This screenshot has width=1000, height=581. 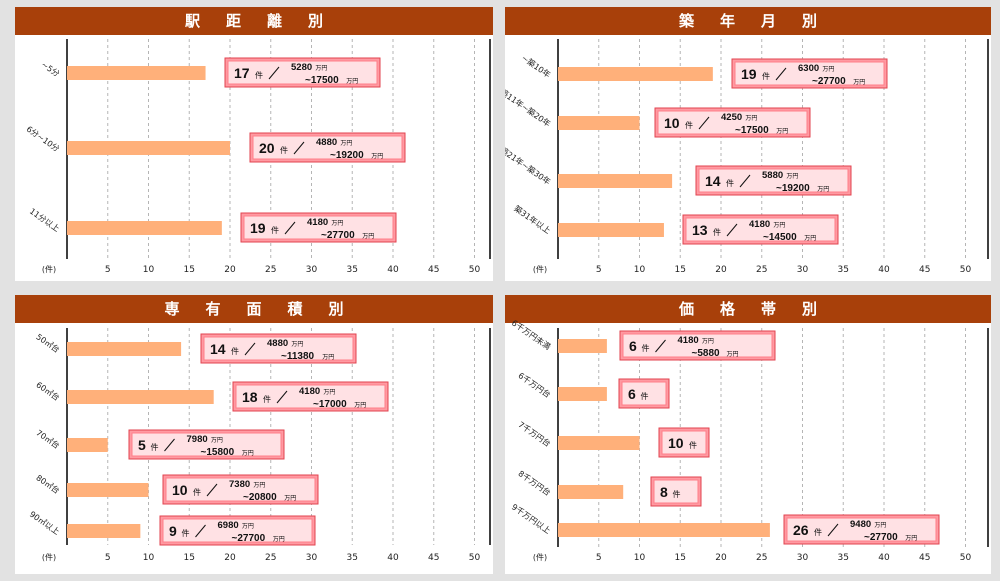 What do you see at coordinates (531, 519) in the screenshot?
I see `category-label: 9千万円以上` at bounding box center [531, 519].